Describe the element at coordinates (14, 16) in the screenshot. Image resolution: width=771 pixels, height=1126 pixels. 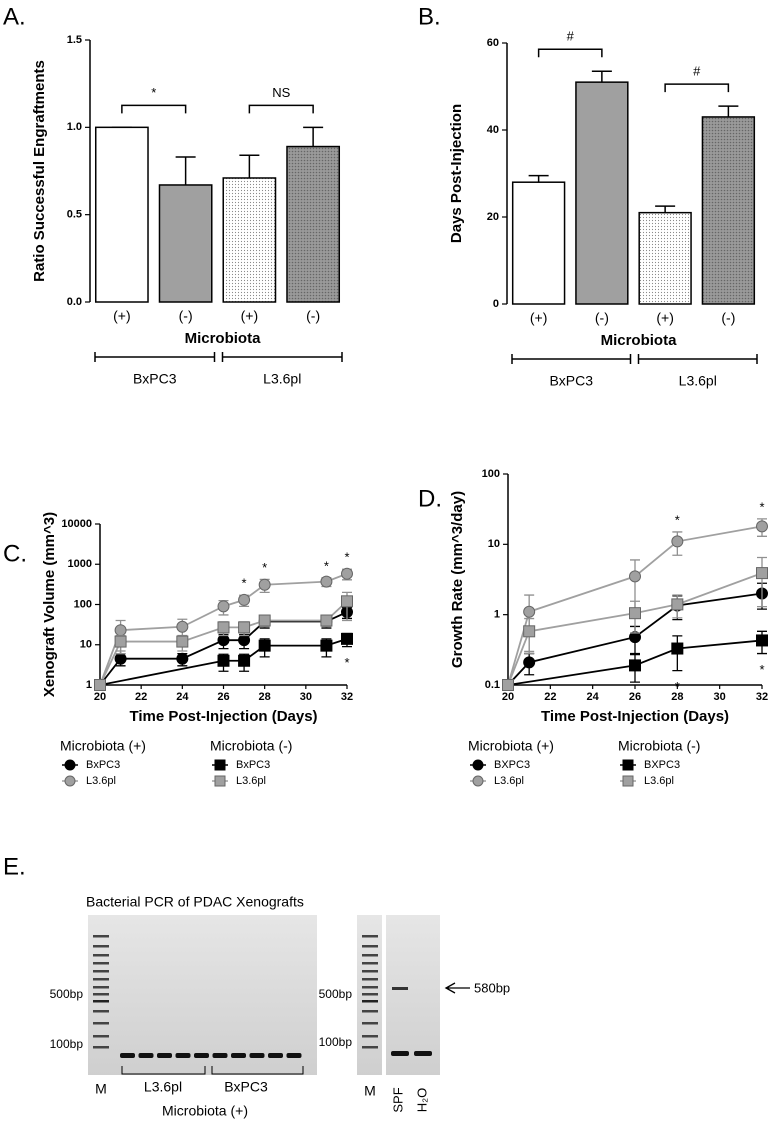
I see `panel-letter: A.` at that location.